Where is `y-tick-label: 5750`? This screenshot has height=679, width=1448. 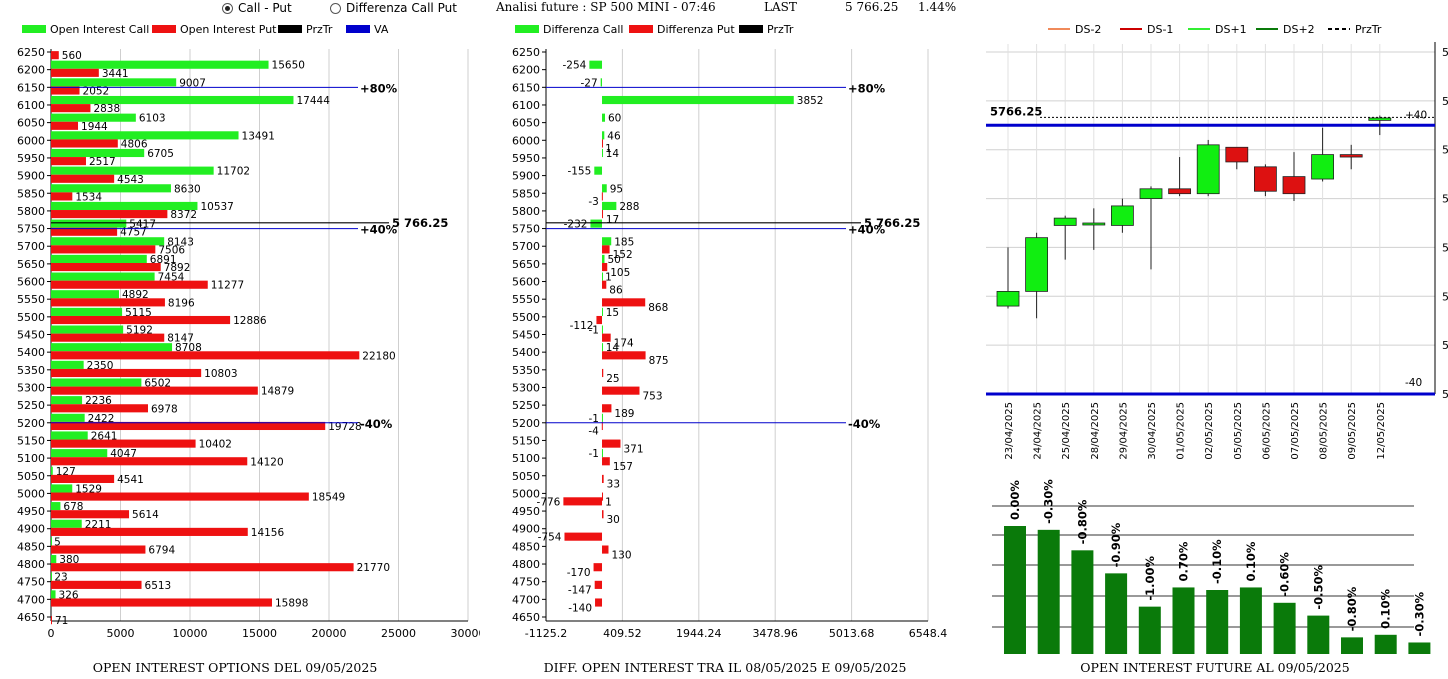 y-tick-label: 5750 is located at coordinates (31, 229).